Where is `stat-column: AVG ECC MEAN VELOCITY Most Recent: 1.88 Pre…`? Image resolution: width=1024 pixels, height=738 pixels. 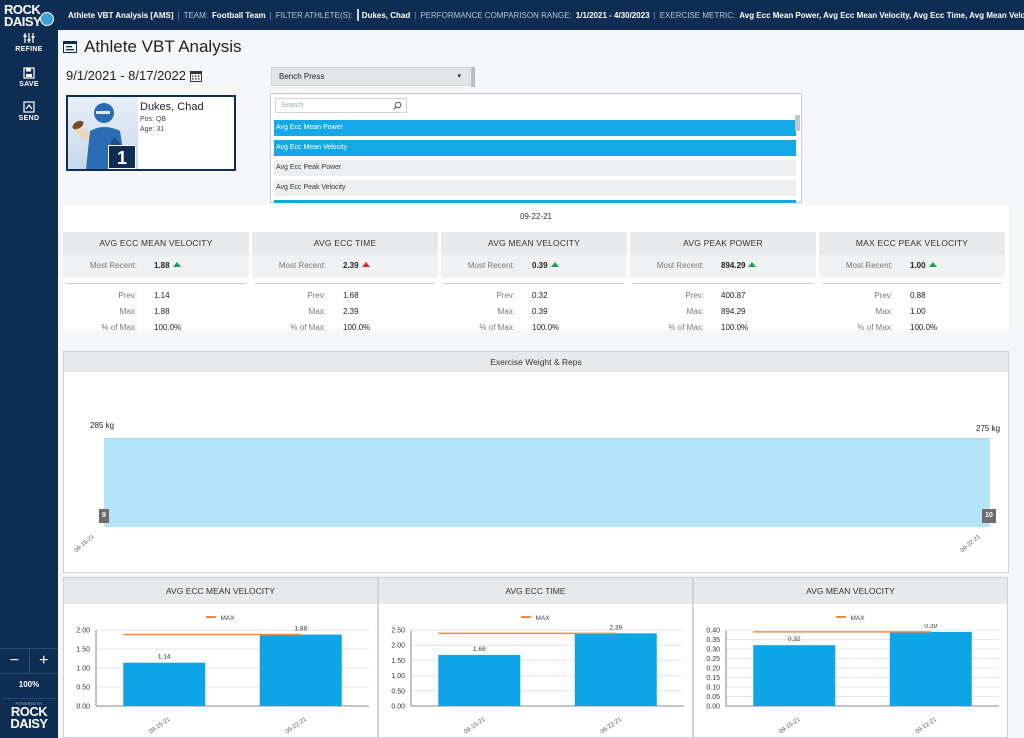
stat-column: AVG ECC MEAN VELOCITY Most Recent: 1.88 Pre… is located at coordinates (156, 282).